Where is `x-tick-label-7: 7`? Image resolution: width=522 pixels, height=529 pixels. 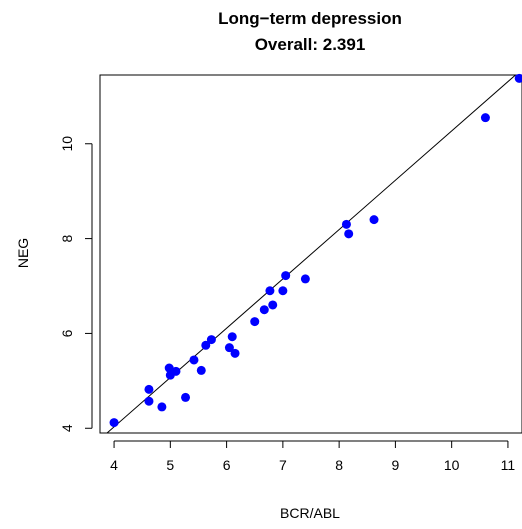 x-tick-label-7: 7 is located at coordinates (283, 465).